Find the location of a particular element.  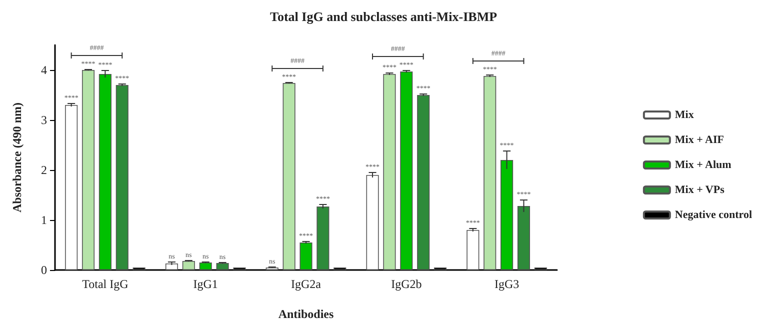

legend-label: Mix + VPs is located at coordinates (700, 190).